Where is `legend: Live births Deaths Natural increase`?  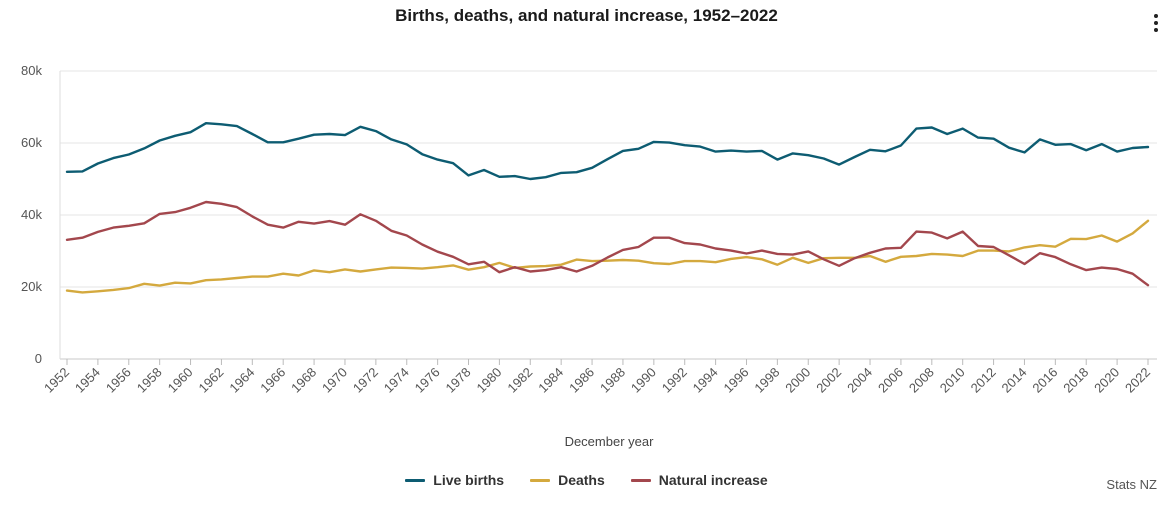
legend: Live births Deaths Natural increase is located at coordinates (586, 480).